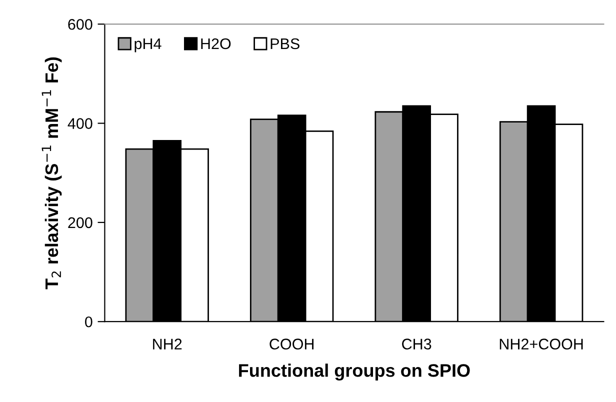  I want to click on x-tick-label: COOH, so click(292, 344).